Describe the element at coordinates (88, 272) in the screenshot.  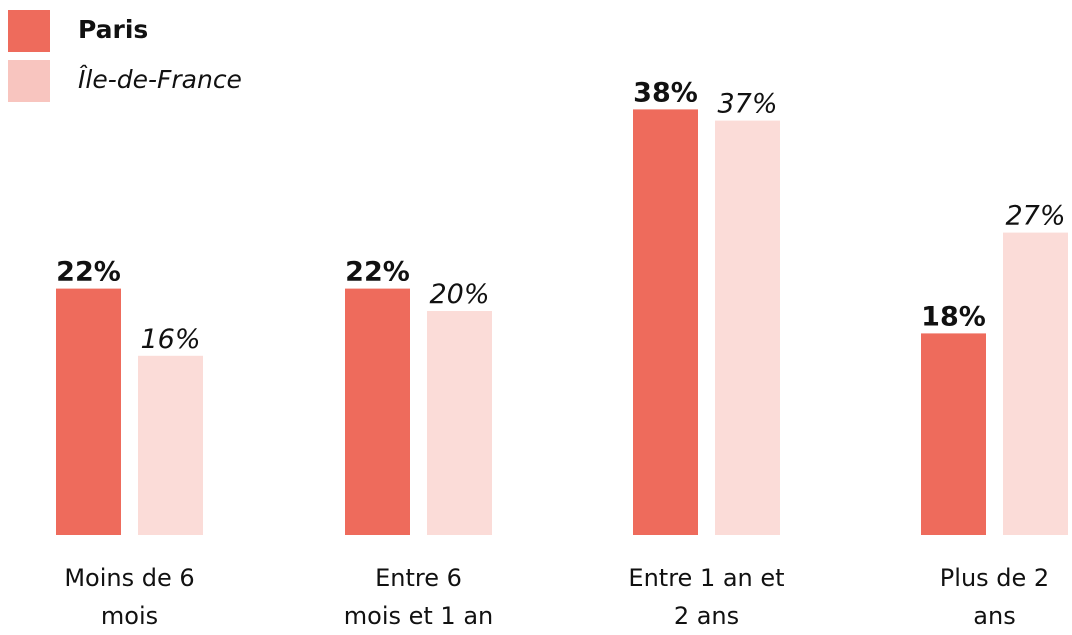
I see `value-label-paris-0: 22%` at that location.